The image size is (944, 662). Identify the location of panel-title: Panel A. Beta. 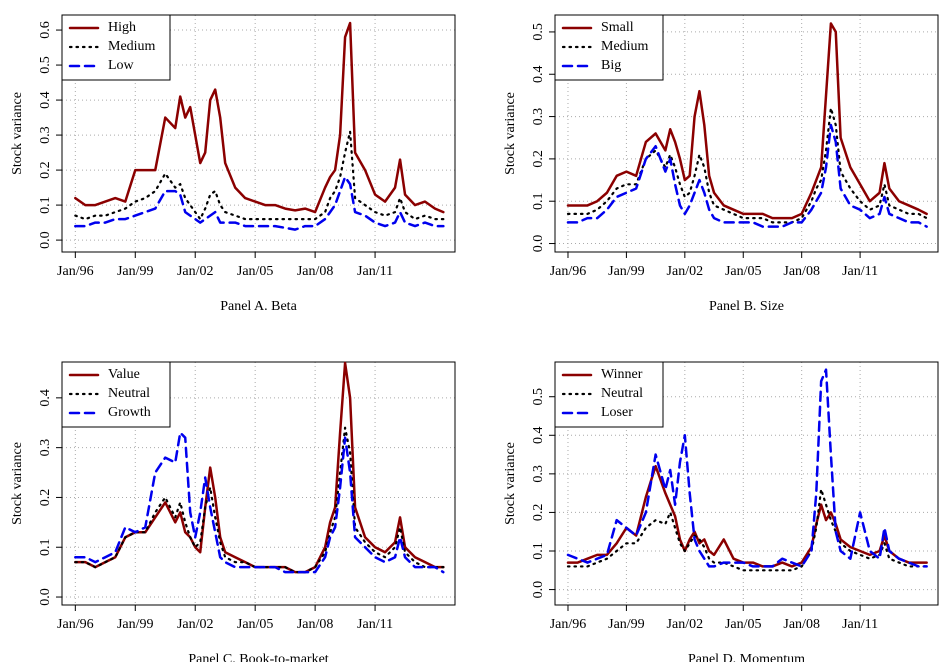
(258, 306).